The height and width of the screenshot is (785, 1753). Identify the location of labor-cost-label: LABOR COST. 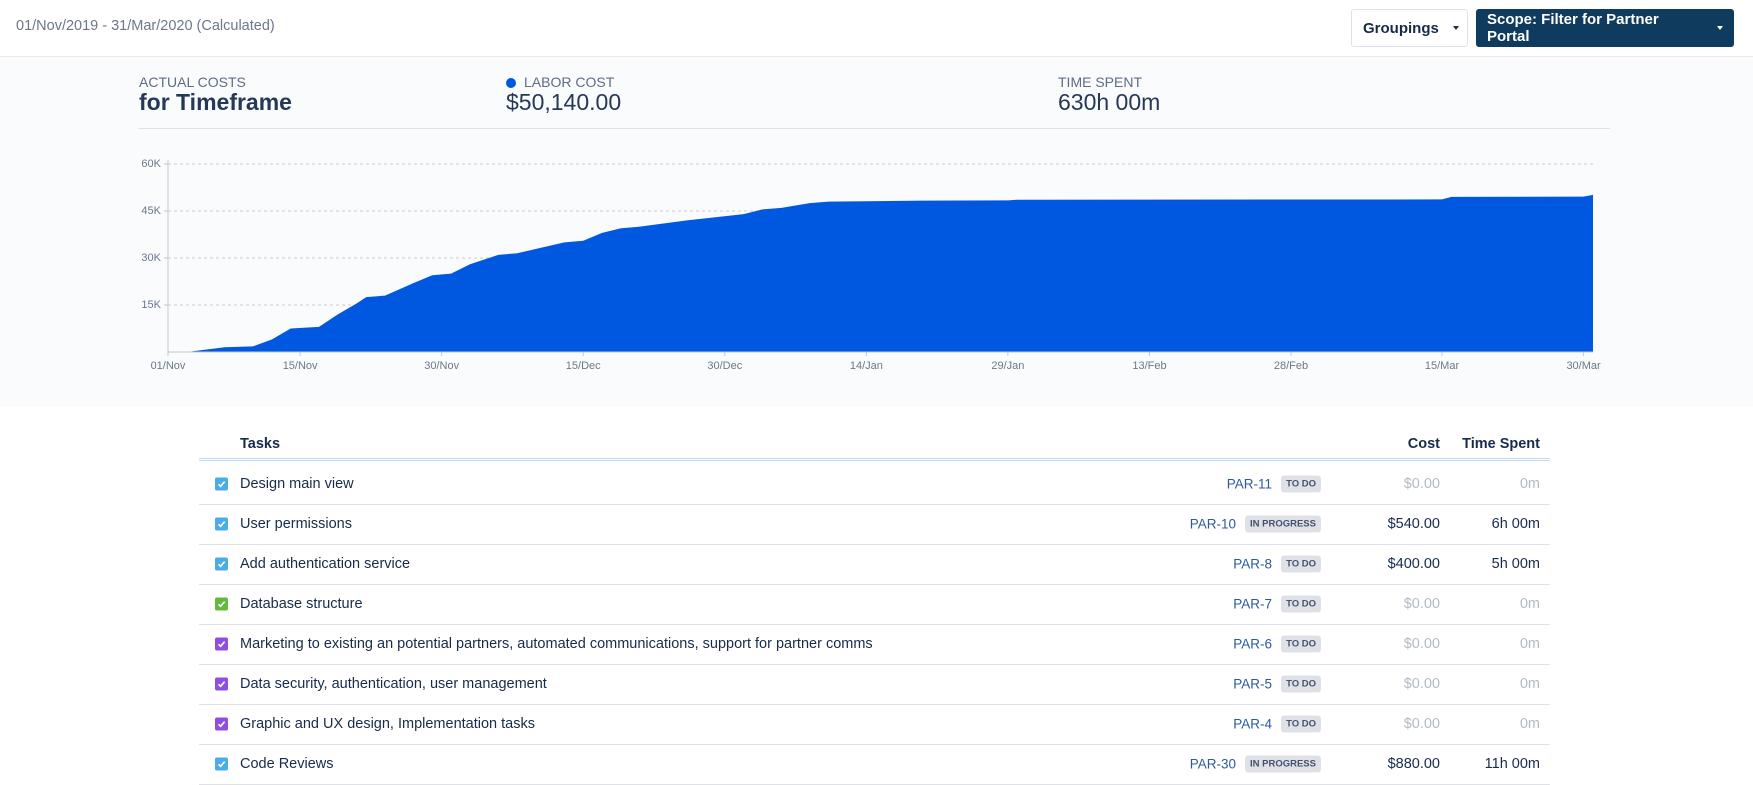
(569, 82).